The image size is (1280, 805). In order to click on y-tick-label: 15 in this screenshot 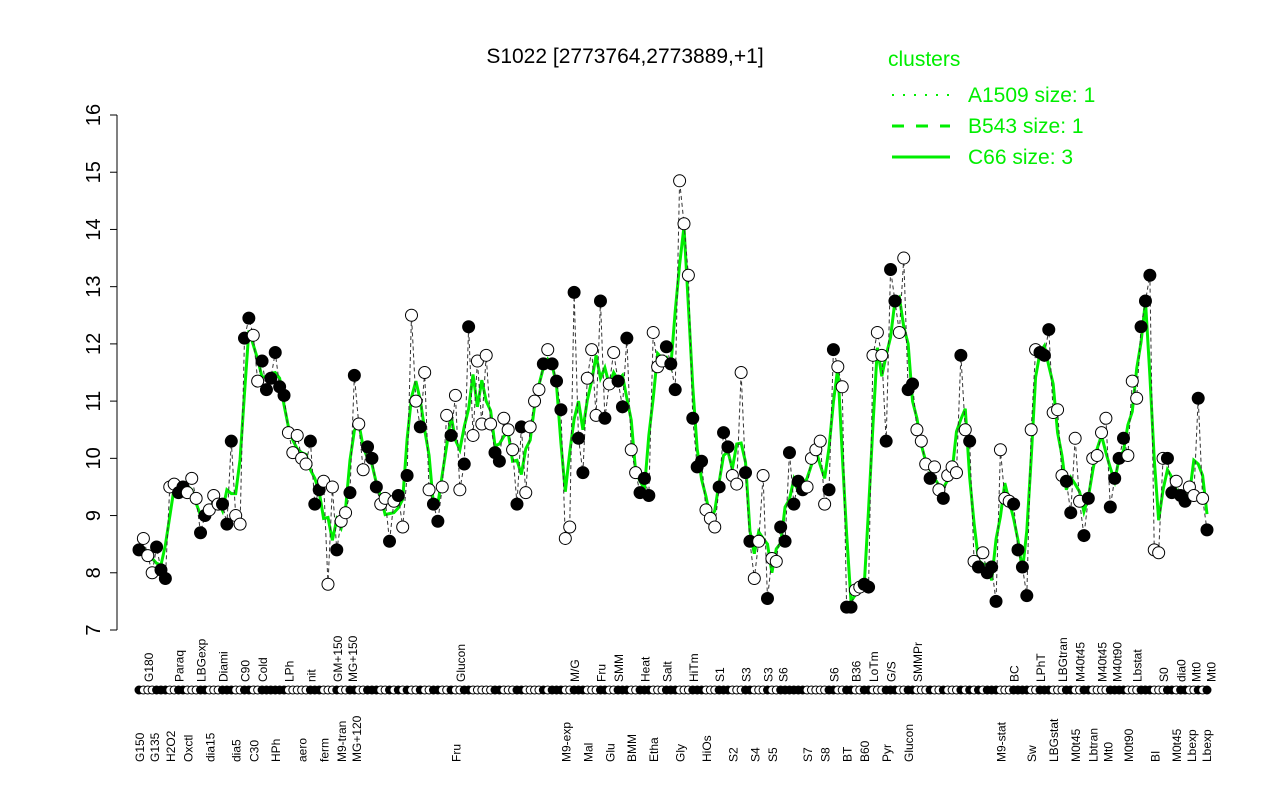, I will do `click(94, 172)`.